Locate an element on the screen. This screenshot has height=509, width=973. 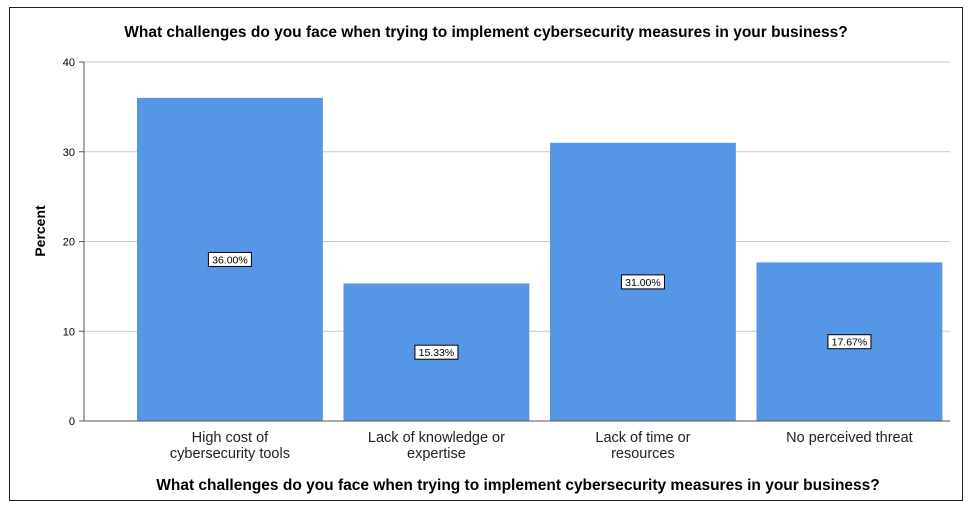
data-label: 36.00% is located at coordinates (230, 260).